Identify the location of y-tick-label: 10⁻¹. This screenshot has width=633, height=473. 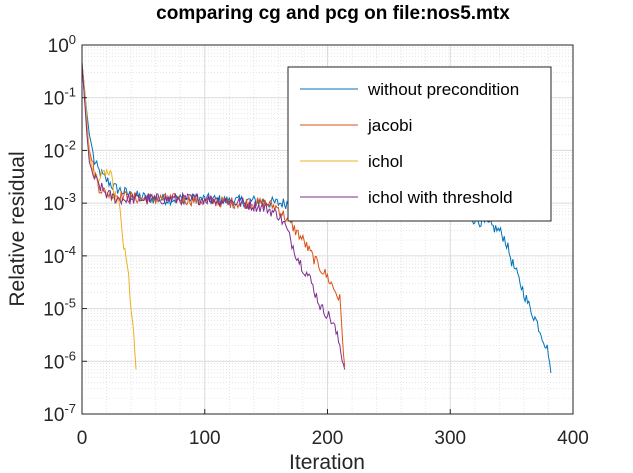
(59, 97).